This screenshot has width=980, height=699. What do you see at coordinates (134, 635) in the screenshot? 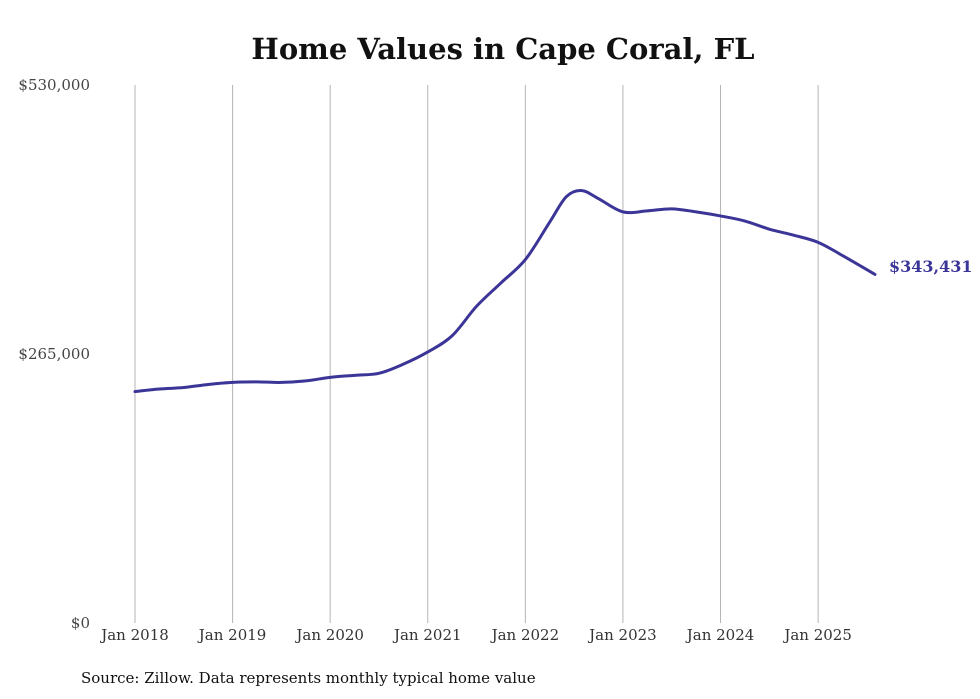
I see `x-tick-label: Jan 2018` at bounding box center [134, 635].